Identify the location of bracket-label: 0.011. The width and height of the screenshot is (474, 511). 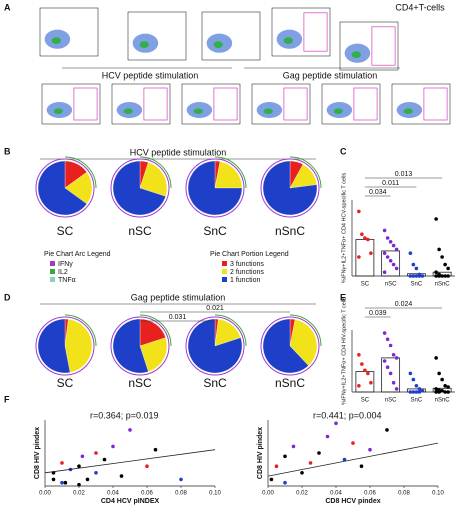
(390, 183).